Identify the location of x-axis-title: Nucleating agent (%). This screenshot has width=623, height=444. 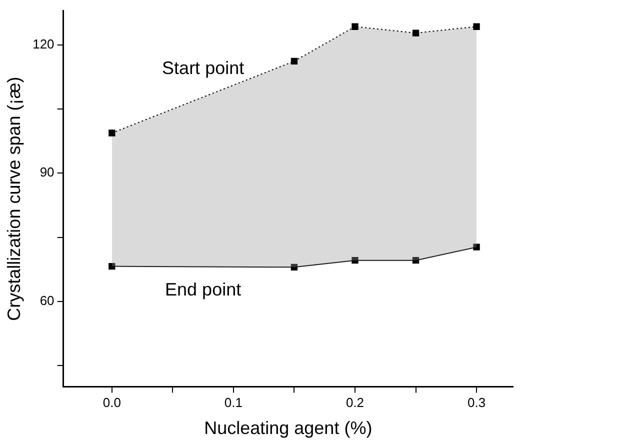
(288, 428).